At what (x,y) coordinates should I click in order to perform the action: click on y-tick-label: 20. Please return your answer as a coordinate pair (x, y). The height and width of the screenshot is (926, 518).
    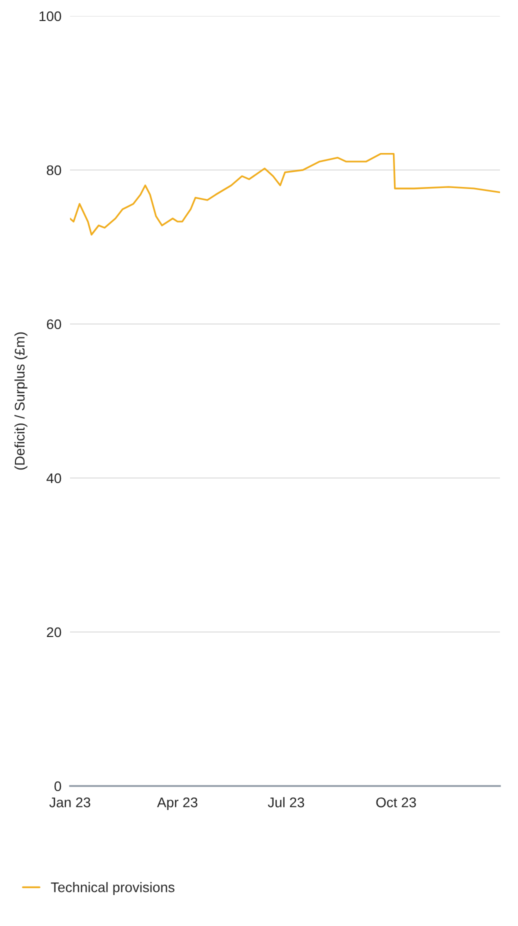
    Looking at the image, I should click on (54, 632).